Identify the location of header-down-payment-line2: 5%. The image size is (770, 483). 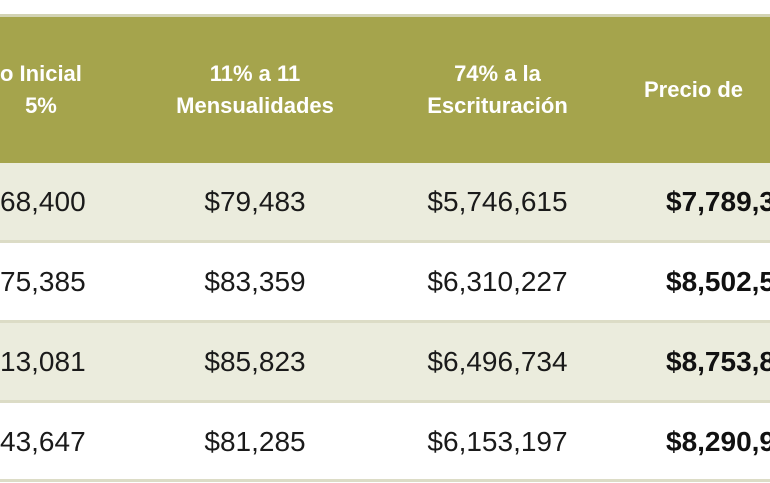
(41, 105).